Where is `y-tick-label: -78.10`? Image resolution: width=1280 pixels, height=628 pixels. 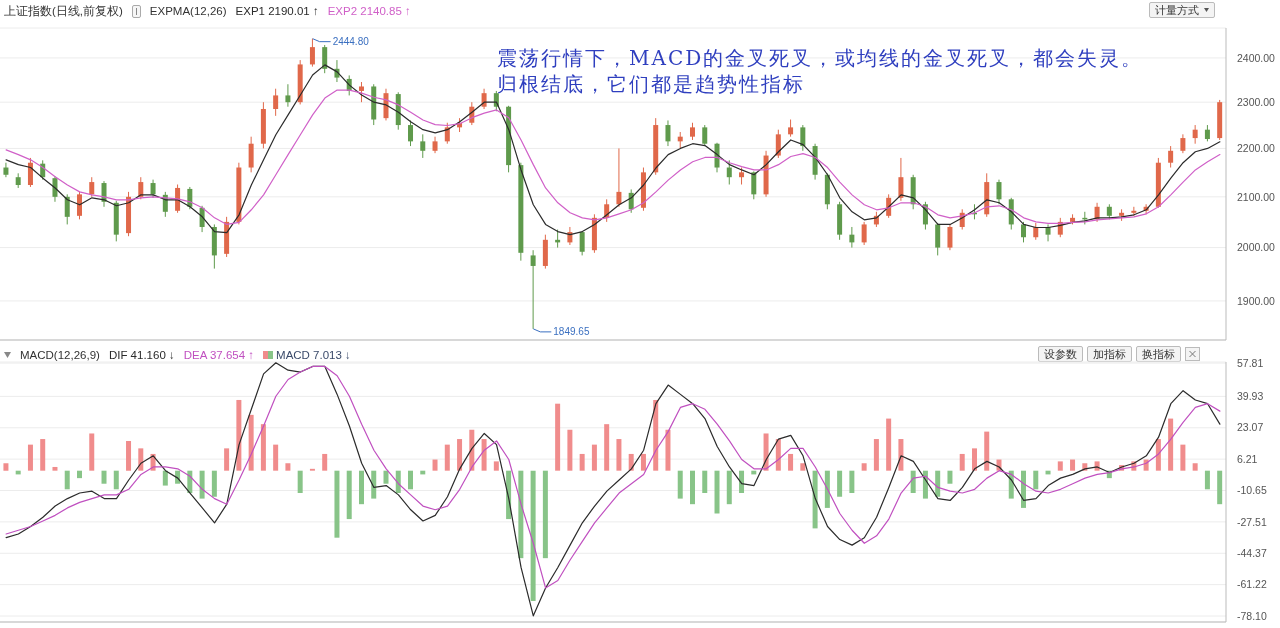
y-tick-label: -78.10 is located at coordinates (1252, 615).